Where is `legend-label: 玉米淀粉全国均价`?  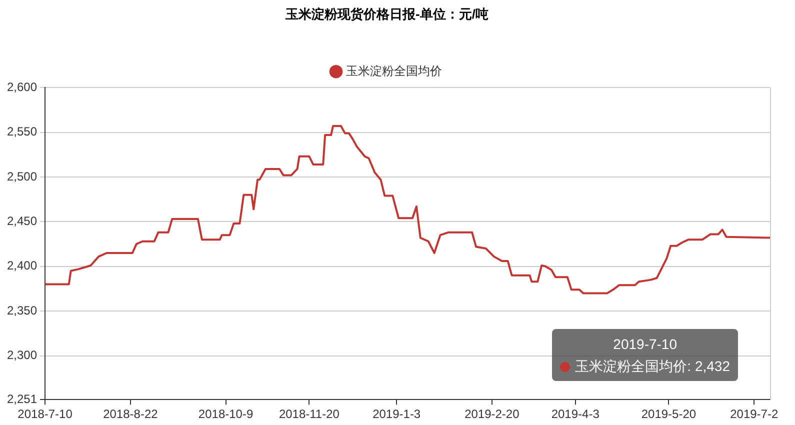
legend-label: 玉米淀粉全国均价 is located at coordinates (394, 71).